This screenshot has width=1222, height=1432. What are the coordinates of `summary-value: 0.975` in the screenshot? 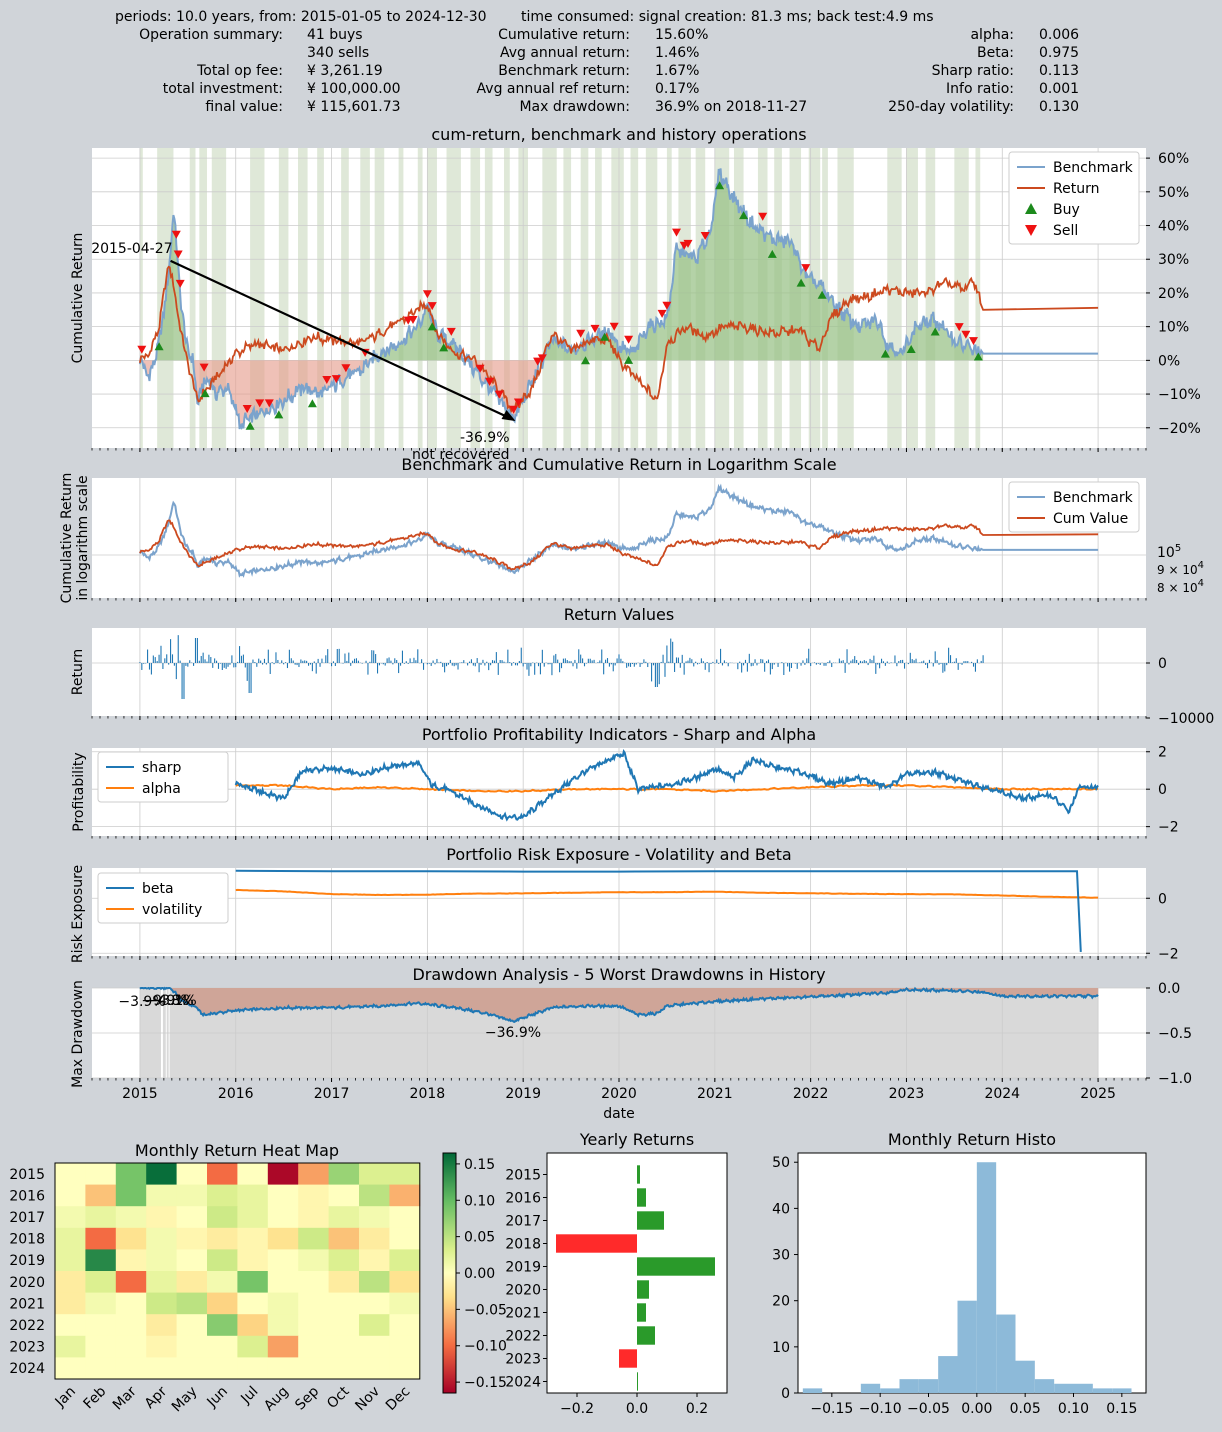 It's located at (1059, 53).